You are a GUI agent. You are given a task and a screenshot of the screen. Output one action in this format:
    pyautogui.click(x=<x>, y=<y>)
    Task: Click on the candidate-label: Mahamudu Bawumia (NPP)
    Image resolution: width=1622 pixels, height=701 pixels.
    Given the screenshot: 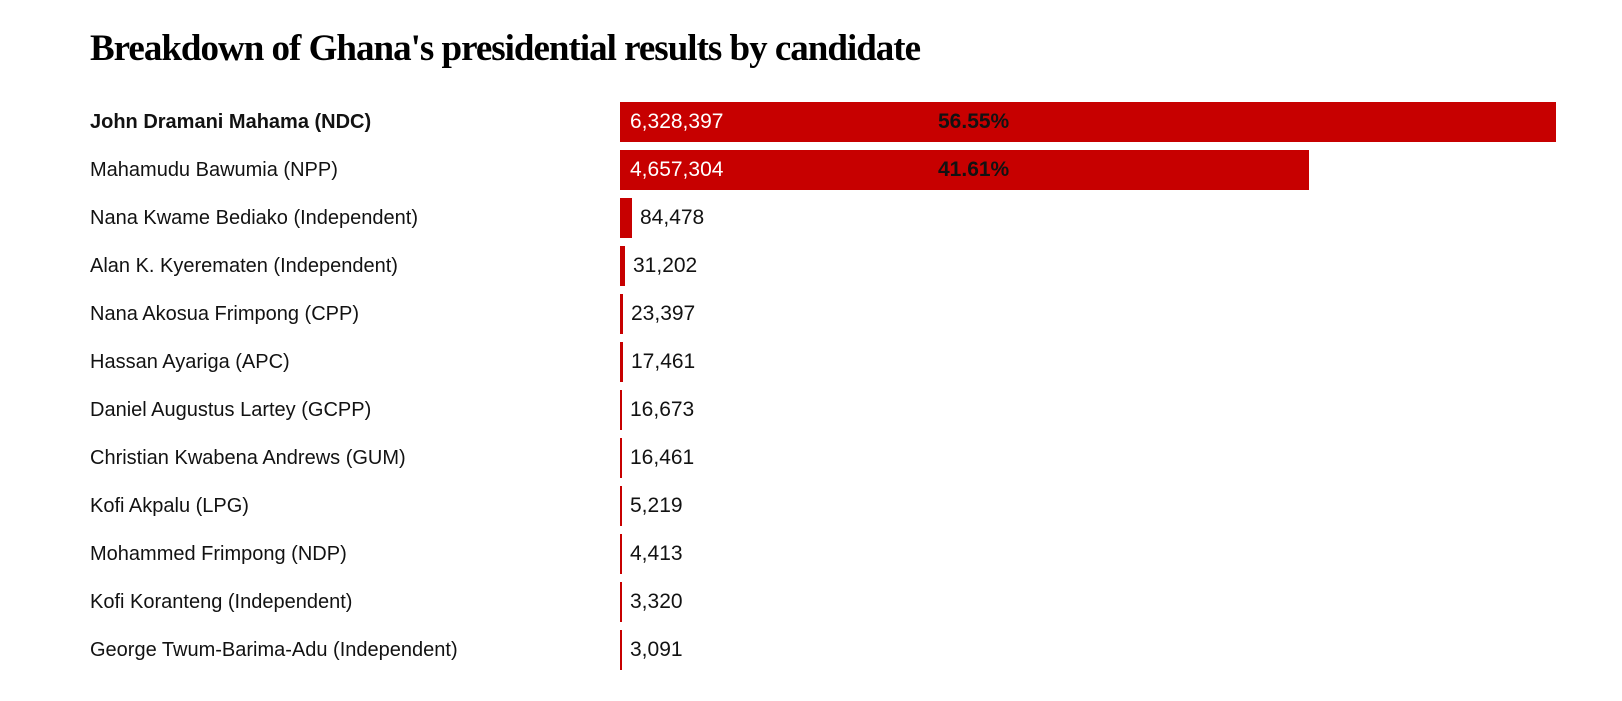 What is the action you would take?
    pyautogui.click(x=214, y=170)
    